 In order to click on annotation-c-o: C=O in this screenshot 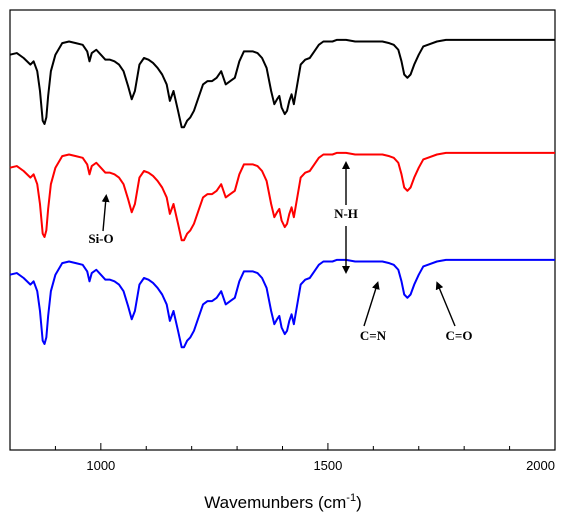, I will do `click(459, 335)`.